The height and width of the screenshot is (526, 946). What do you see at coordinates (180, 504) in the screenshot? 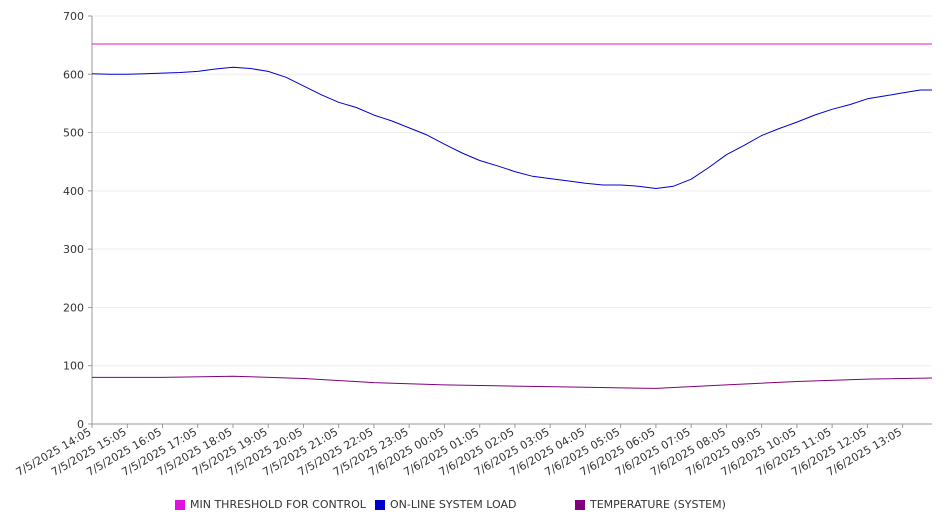
I see `legend-swatch-threshold` at bounding box center [180, 504].